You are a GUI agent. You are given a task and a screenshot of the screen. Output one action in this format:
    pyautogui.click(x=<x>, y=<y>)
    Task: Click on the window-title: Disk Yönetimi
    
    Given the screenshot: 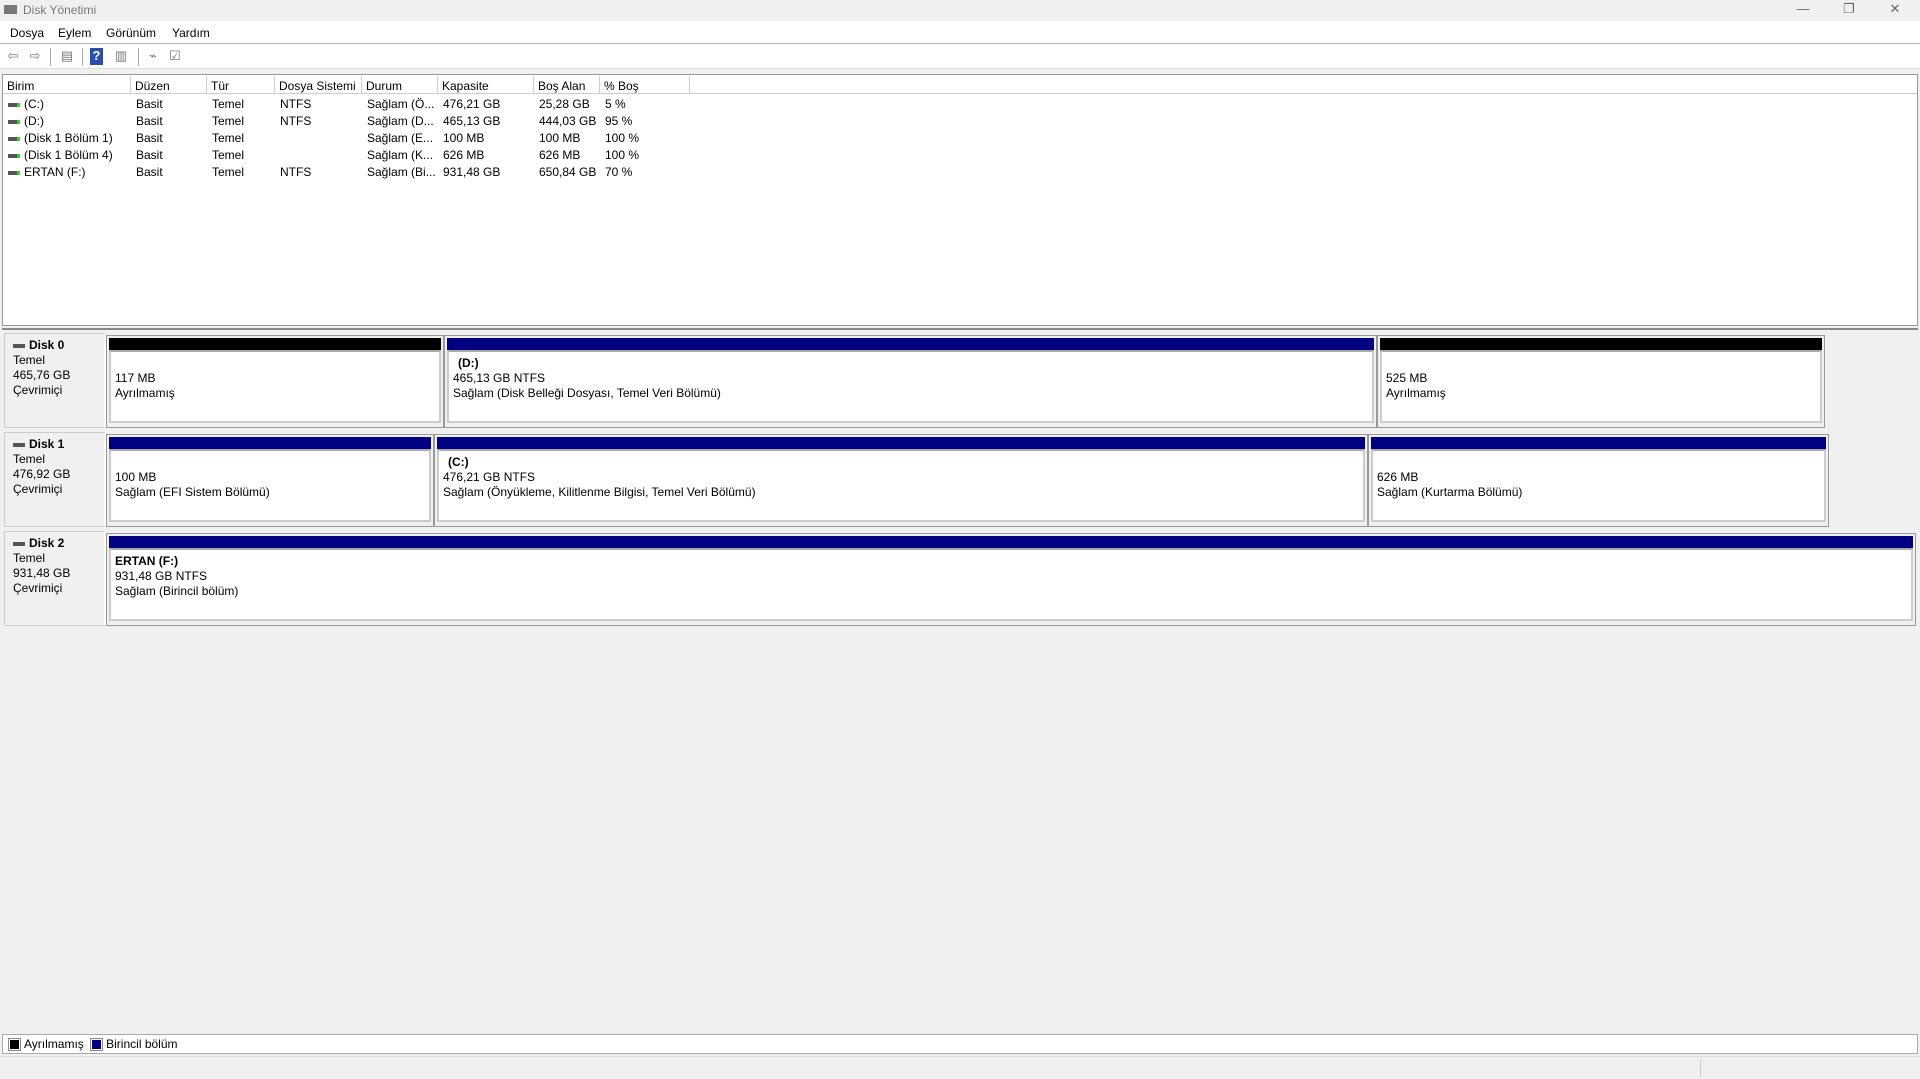 What is the action you would take?
    pyautogui.click(x=60, y=10)
    